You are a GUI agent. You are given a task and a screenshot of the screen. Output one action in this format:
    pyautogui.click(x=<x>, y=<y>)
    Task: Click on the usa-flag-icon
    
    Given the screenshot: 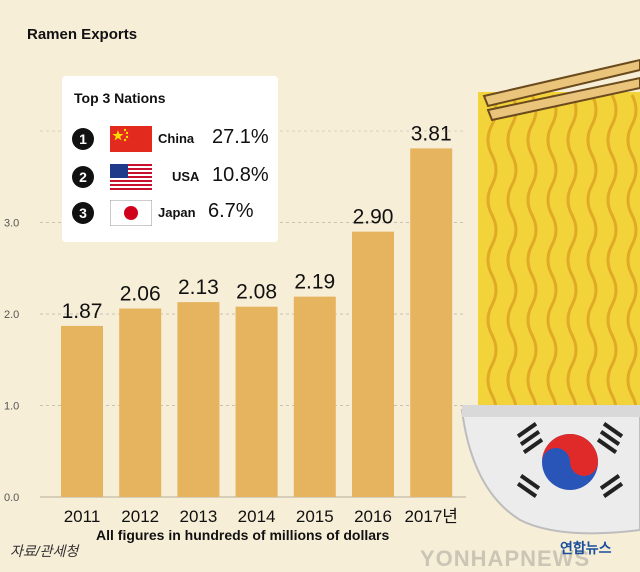 What is the action you would take?
    pyautogui.click(x=131, y=177)
    